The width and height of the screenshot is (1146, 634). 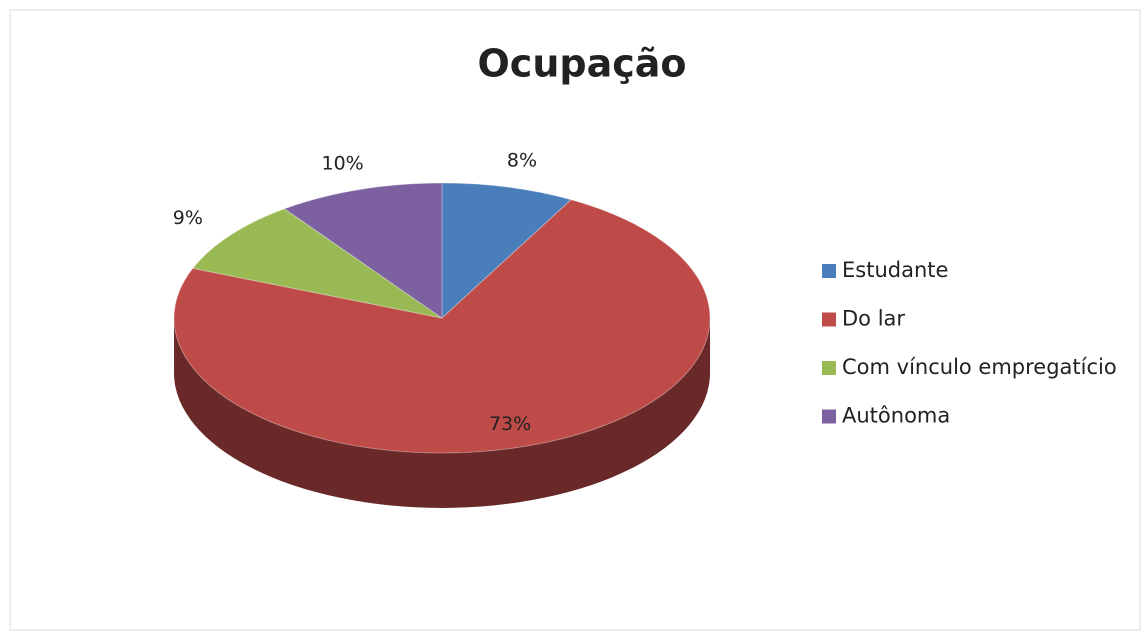 What do you see at coordinates (896, 416) in the screenshot?
I see `legend-label: Autônoma` at bounding box center [896, 416].